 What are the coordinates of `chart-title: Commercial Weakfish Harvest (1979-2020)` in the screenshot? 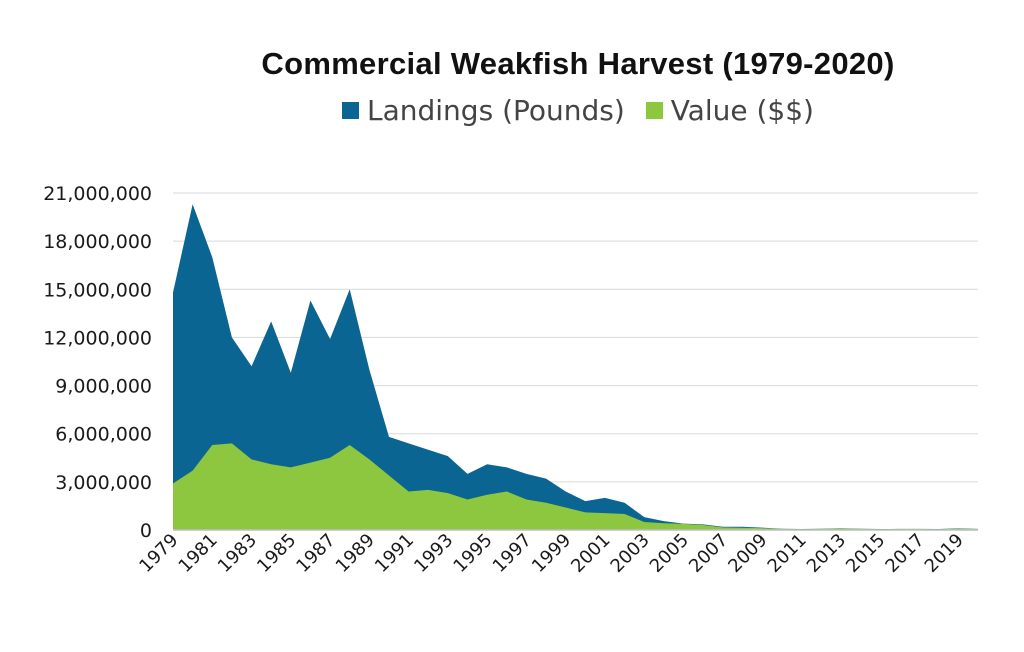 It's located at (578, 63).